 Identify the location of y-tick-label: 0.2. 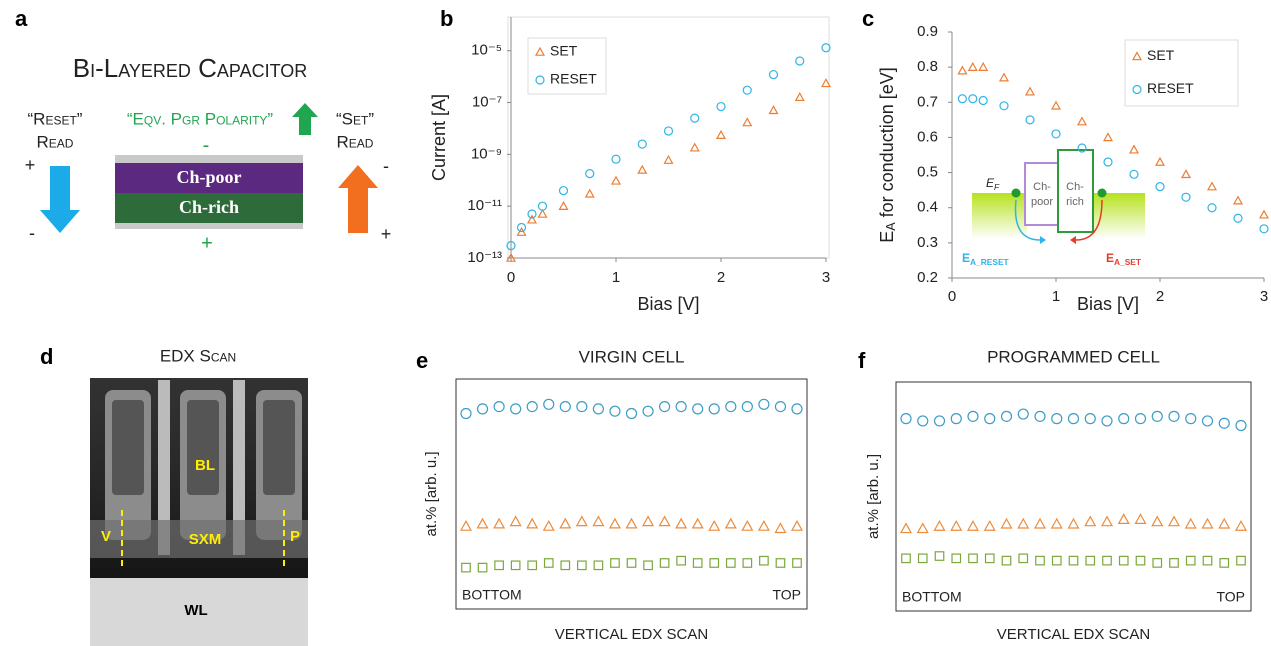
(927, 277).